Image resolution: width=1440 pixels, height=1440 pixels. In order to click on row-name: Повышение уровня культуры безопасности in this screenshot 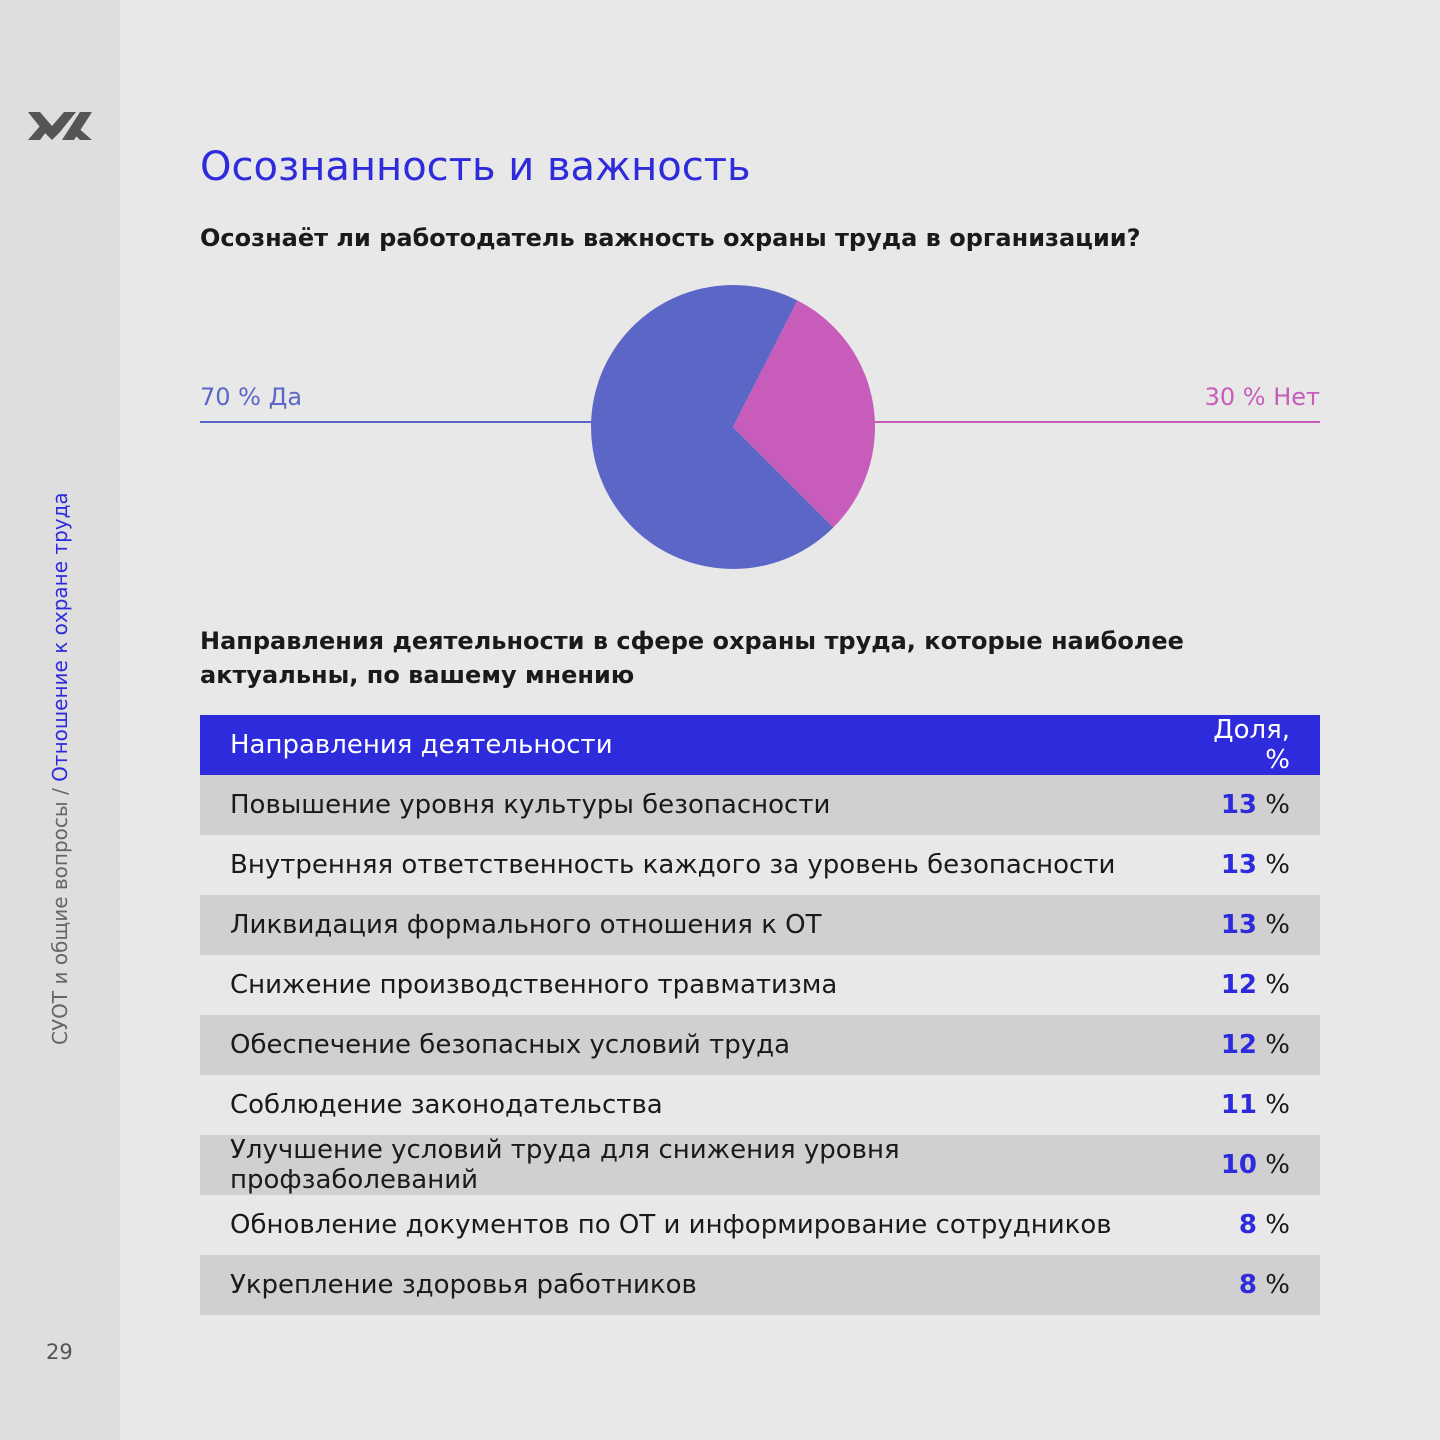, I will do `click(676, 805)`.